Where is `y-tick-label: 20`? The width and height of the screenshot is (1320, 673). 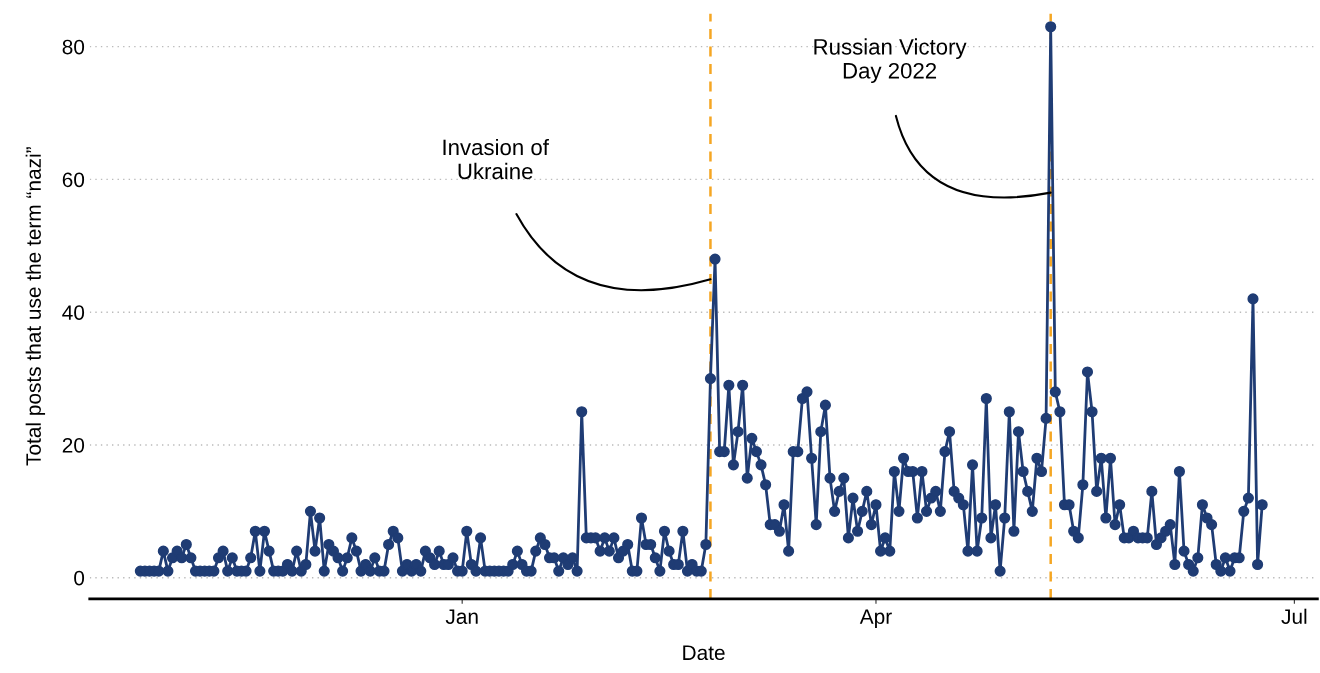 y-tick-label: 20 is located at coordinates (73, 445).